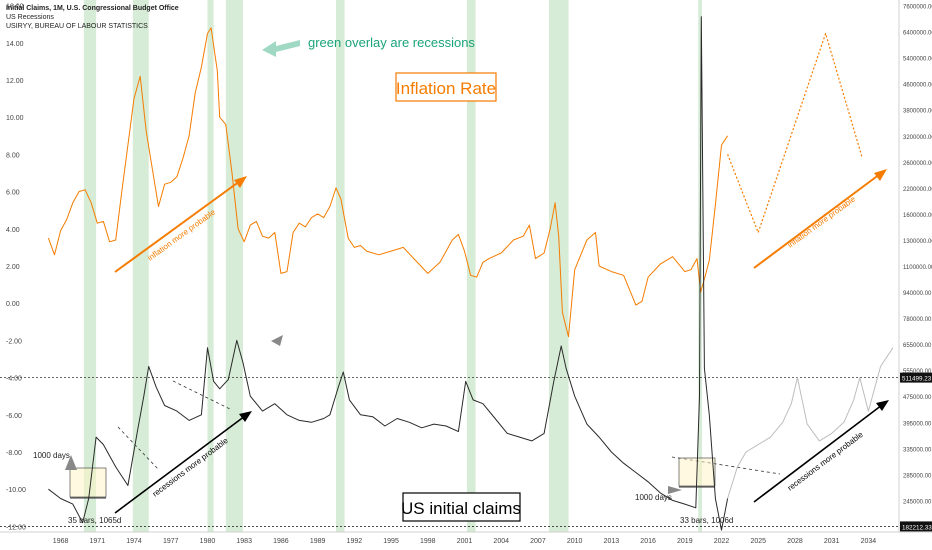  Describe the element at coordinates (917, 294) in the screenshot. I see `right-tick-label: 940000.00` at that location.